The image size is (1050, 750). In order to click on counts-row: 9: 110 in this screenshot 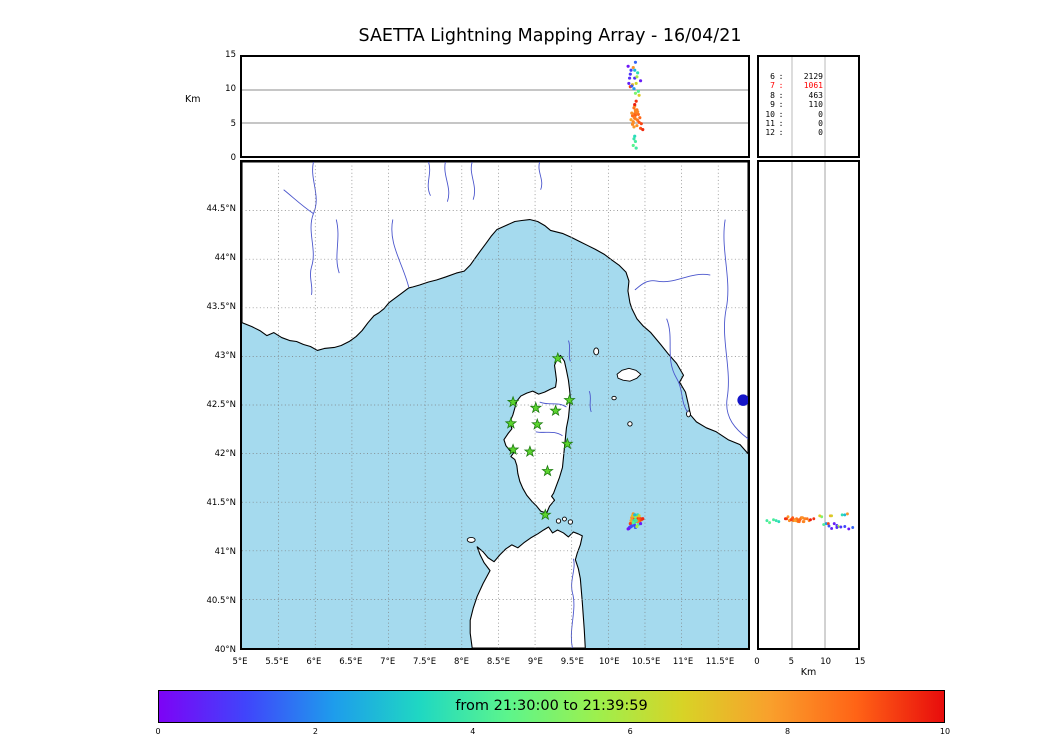, I will do `click(793, 104)`.